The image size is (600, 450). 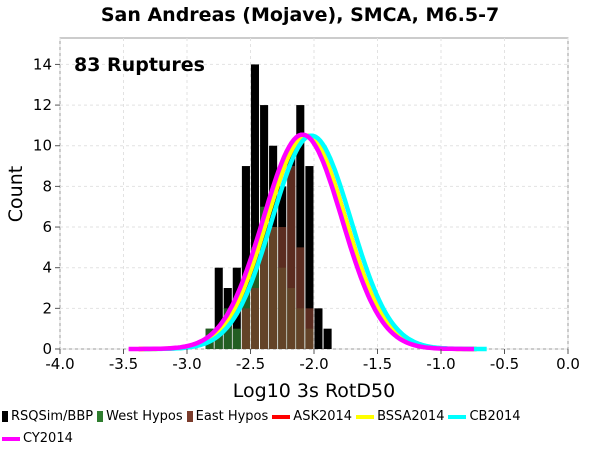 I want to click on y-tick-label: 14, so click(x=42, y=64).